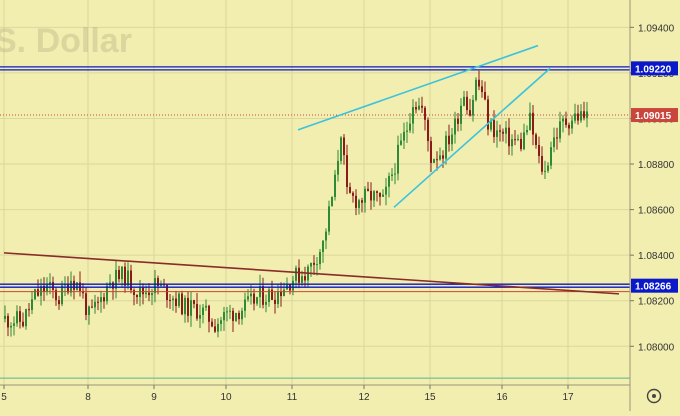 This screenshot has height=416, width=680. What do you see at coordinates (154, 397) in the screenshot?
I see `x-tick-label: 9` at bounding box center [154, 397].